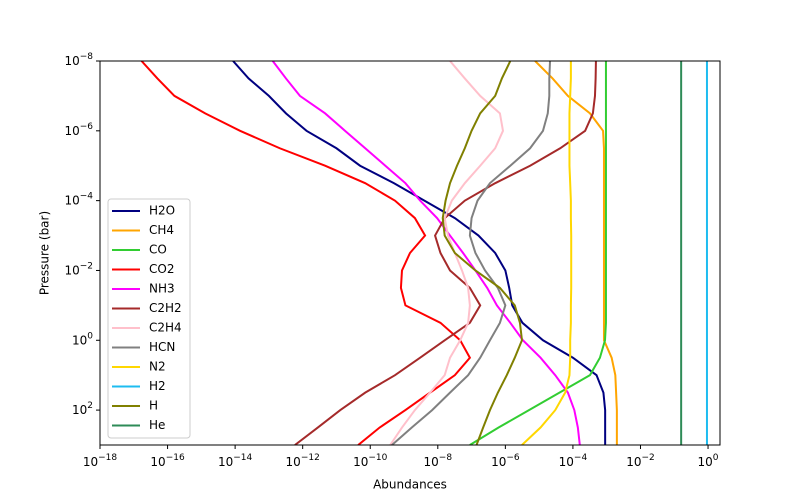  I want to click on x-tick-label: 10⁰, so click(708, 461).